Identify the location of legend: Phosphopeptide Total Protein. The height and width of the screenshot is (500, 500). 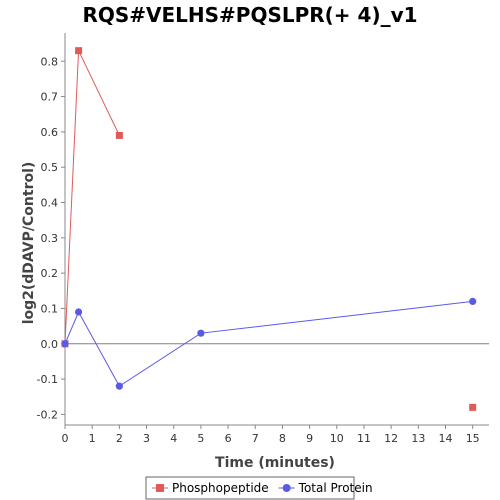
(259, 488).